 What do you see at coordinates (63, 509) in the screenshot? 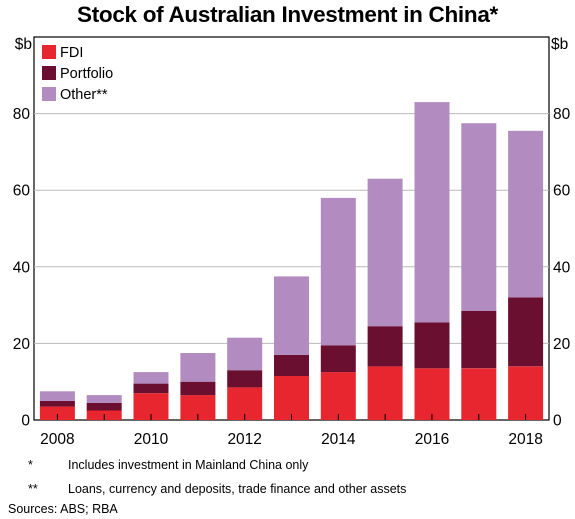
I see `sources-line: Sources: ABS; RBA` at bounding box center [63, 509].